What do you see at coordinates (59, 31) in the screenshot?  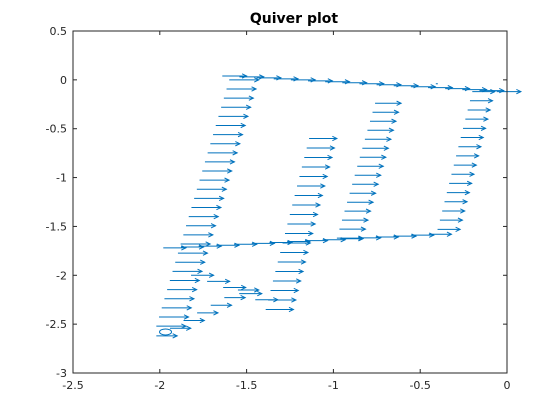 I see `y-tick-label: 0.5` at bounding box center [59, 31].